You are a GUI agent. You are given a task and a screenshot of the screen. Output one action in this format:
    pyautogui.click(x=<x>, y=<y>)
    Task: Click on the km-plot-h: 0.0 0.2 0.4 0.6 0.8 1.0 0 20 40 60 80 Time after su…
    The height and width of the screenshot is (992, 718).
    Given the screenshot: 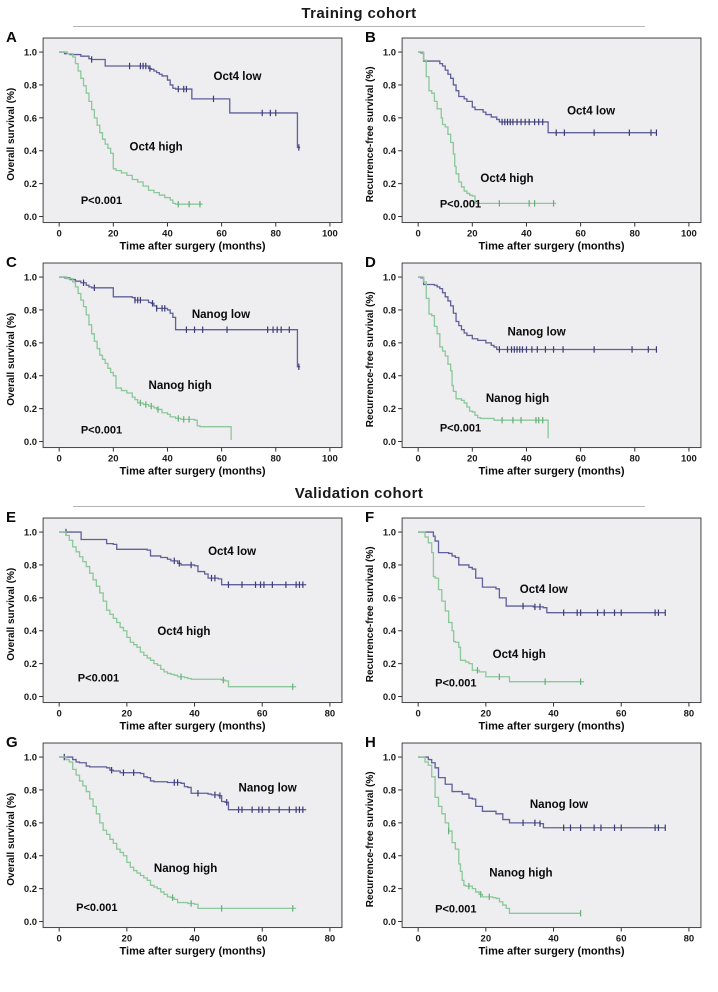 What is the action you would take?
    pyautogui.click(x=533, y=849)
    